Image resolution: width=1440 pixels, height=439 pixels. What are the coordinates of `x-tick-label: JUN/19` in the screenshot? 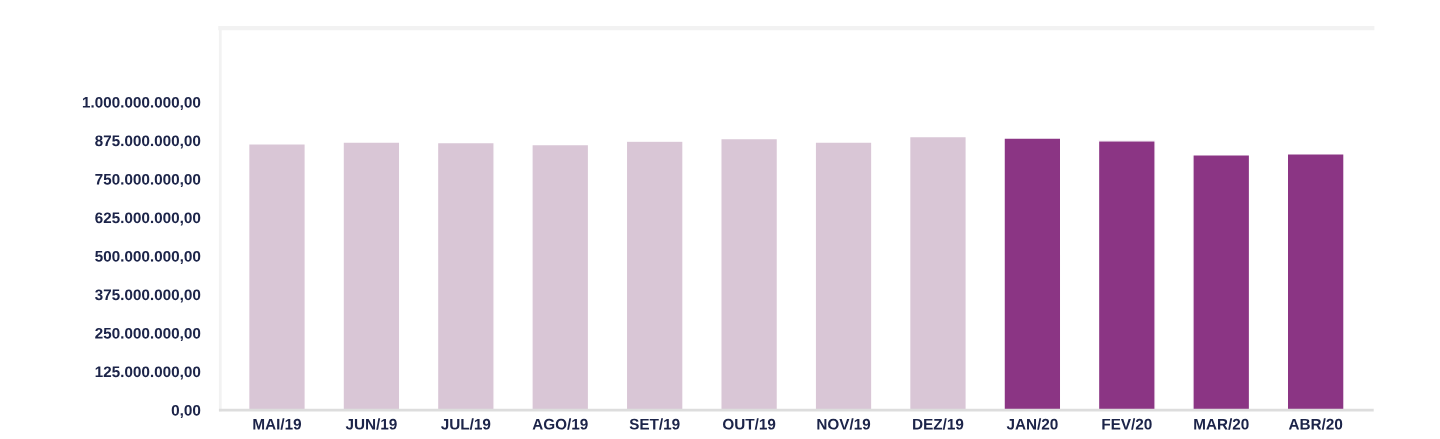 It's located at (371, 424).